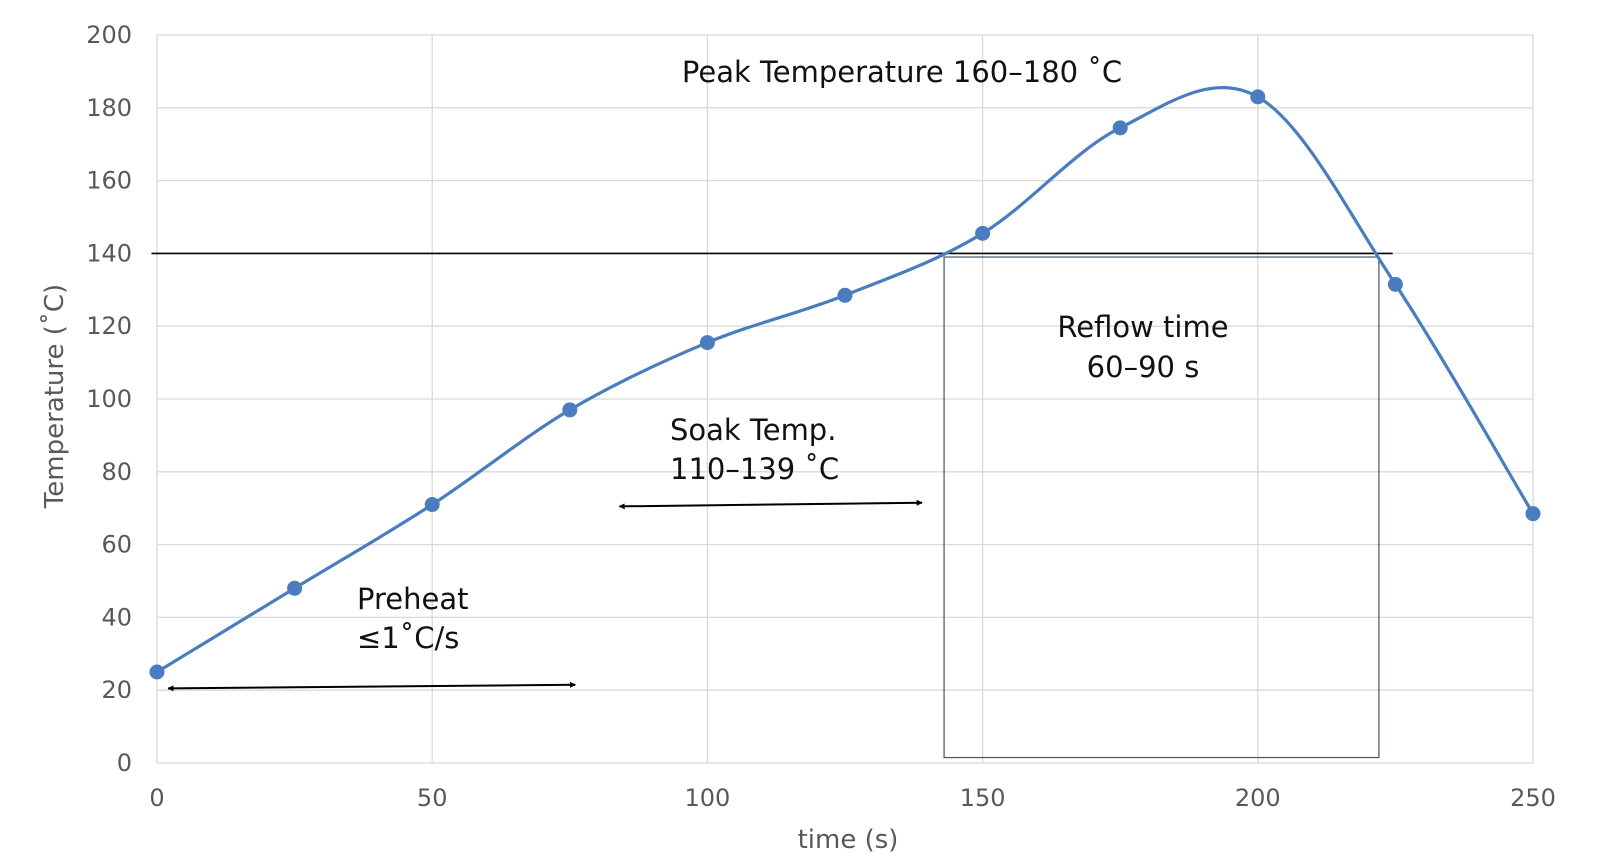 This screenshot has height=857, width=1620. I want to click on y-tick-label: 200, so click(109, 35).